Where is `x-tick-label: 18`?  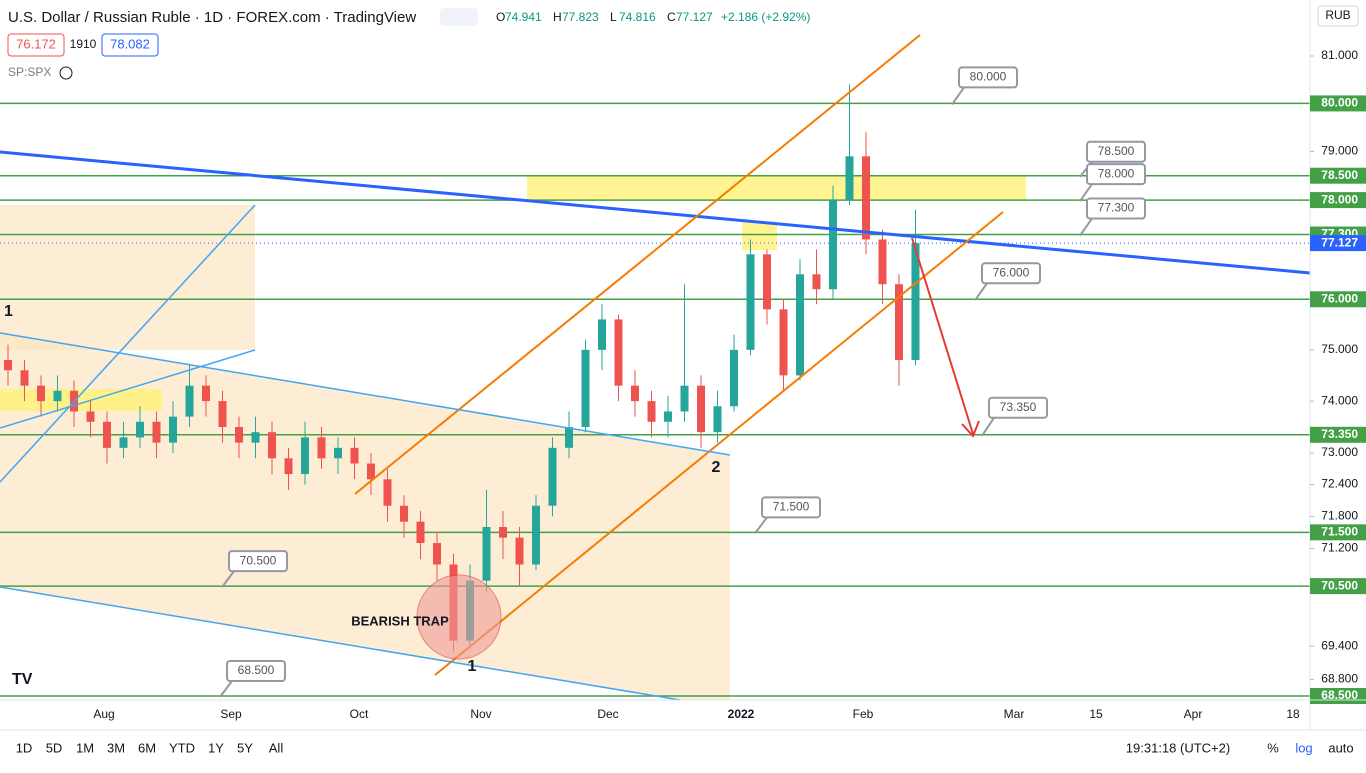 x-tick-label: 18 is located at coordinates (1293, 714).